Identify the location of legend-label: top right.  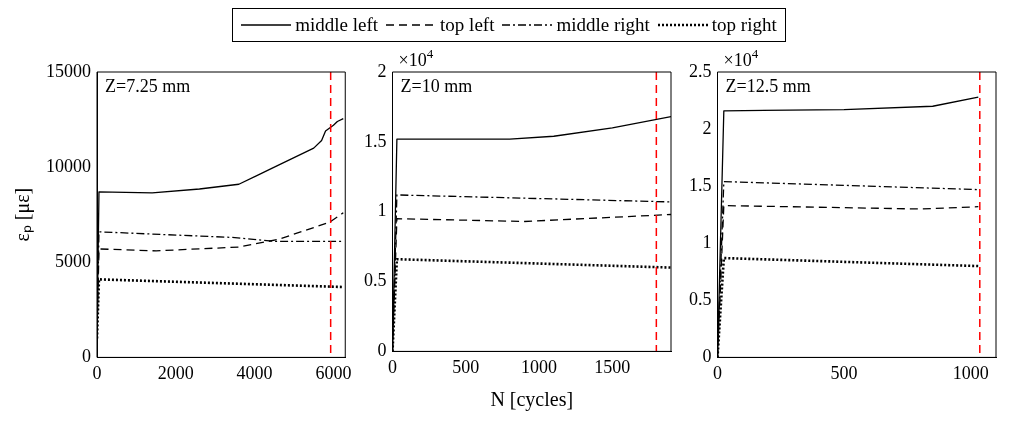
(744, 25).